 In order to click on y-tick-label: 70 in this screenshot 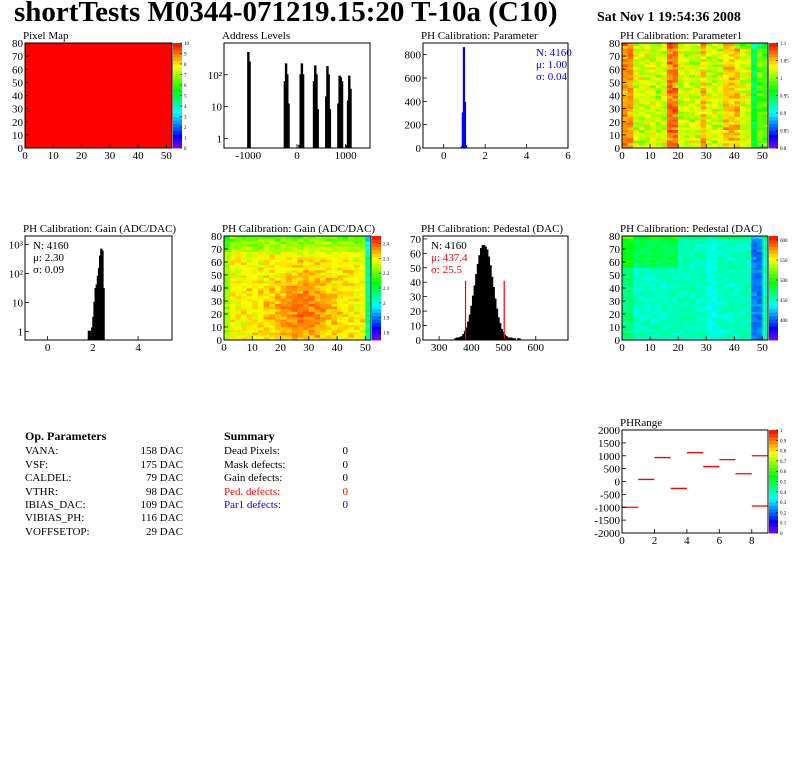, I will do `click(18, 57)`.